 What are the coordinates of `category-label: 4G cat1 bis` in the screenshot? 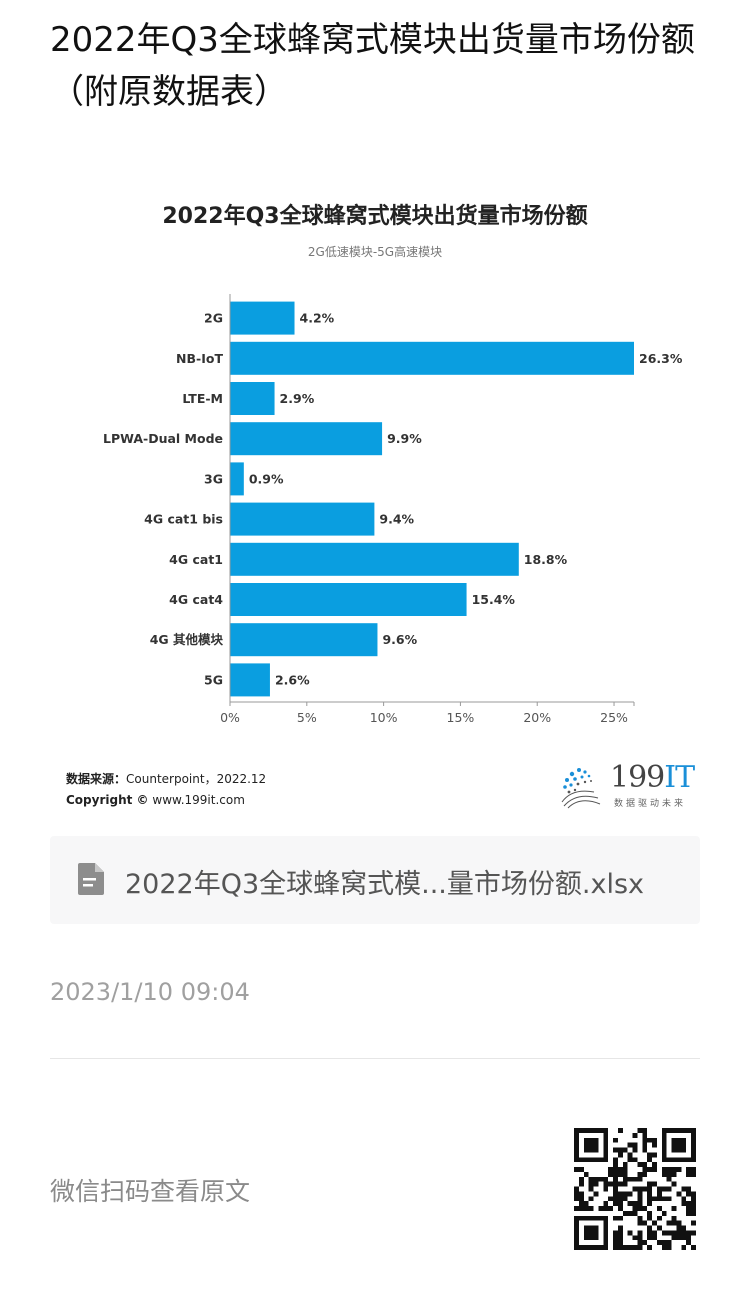 It's located at (183, 519).